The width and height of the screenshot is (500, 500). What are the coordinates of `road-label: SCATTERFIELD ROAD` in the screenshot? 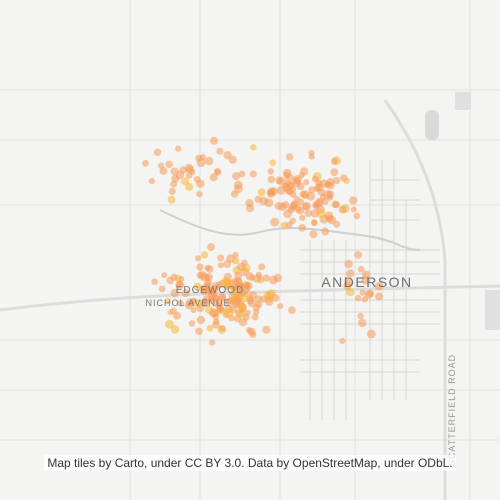 It's located at (452, 410).